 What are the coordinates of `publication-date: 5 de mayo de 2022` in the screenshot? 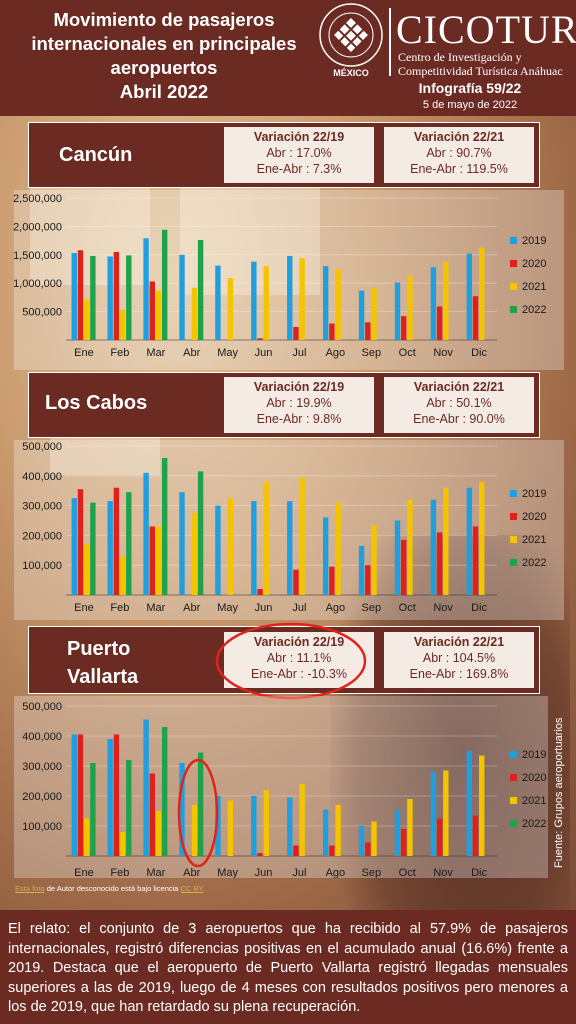 It's located at (470, 105).